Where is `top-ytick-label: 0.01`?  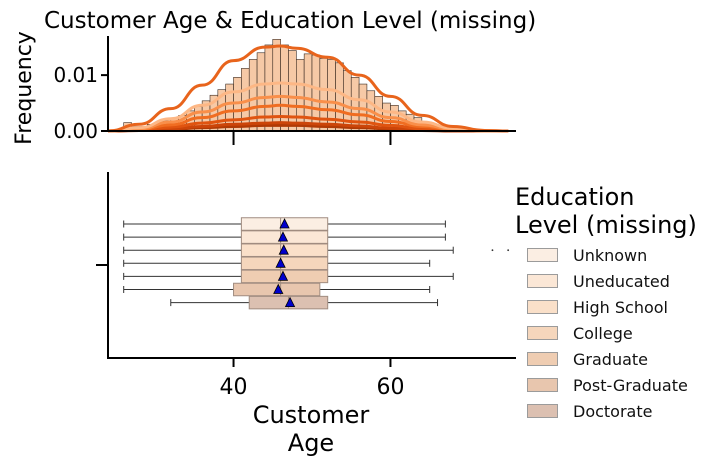
top-ytick-label: 0.01 is located at coordinates (75, 75).